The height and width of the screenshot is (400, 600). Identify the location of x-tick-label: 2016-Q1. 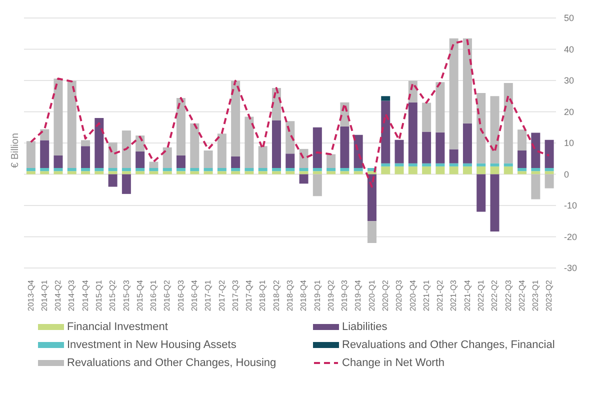
(153, 295).